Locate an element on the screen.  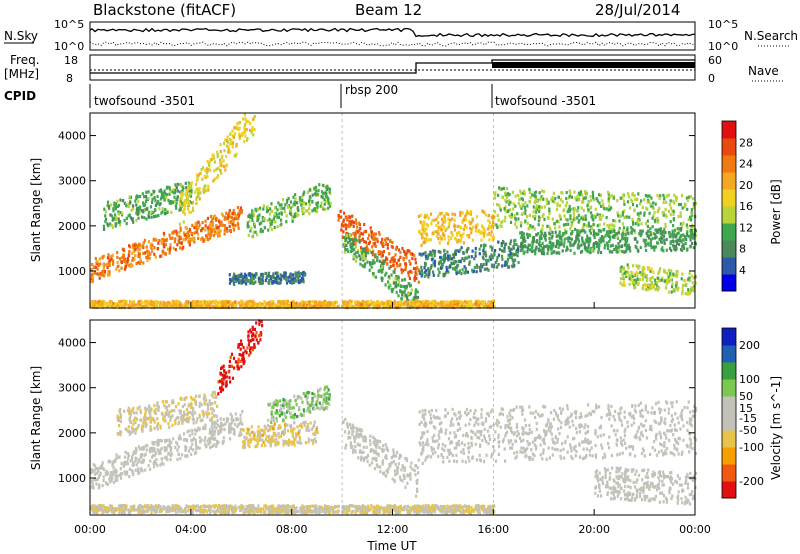
power-colorbar-tick: 20 is located at coordinates (746, 185).